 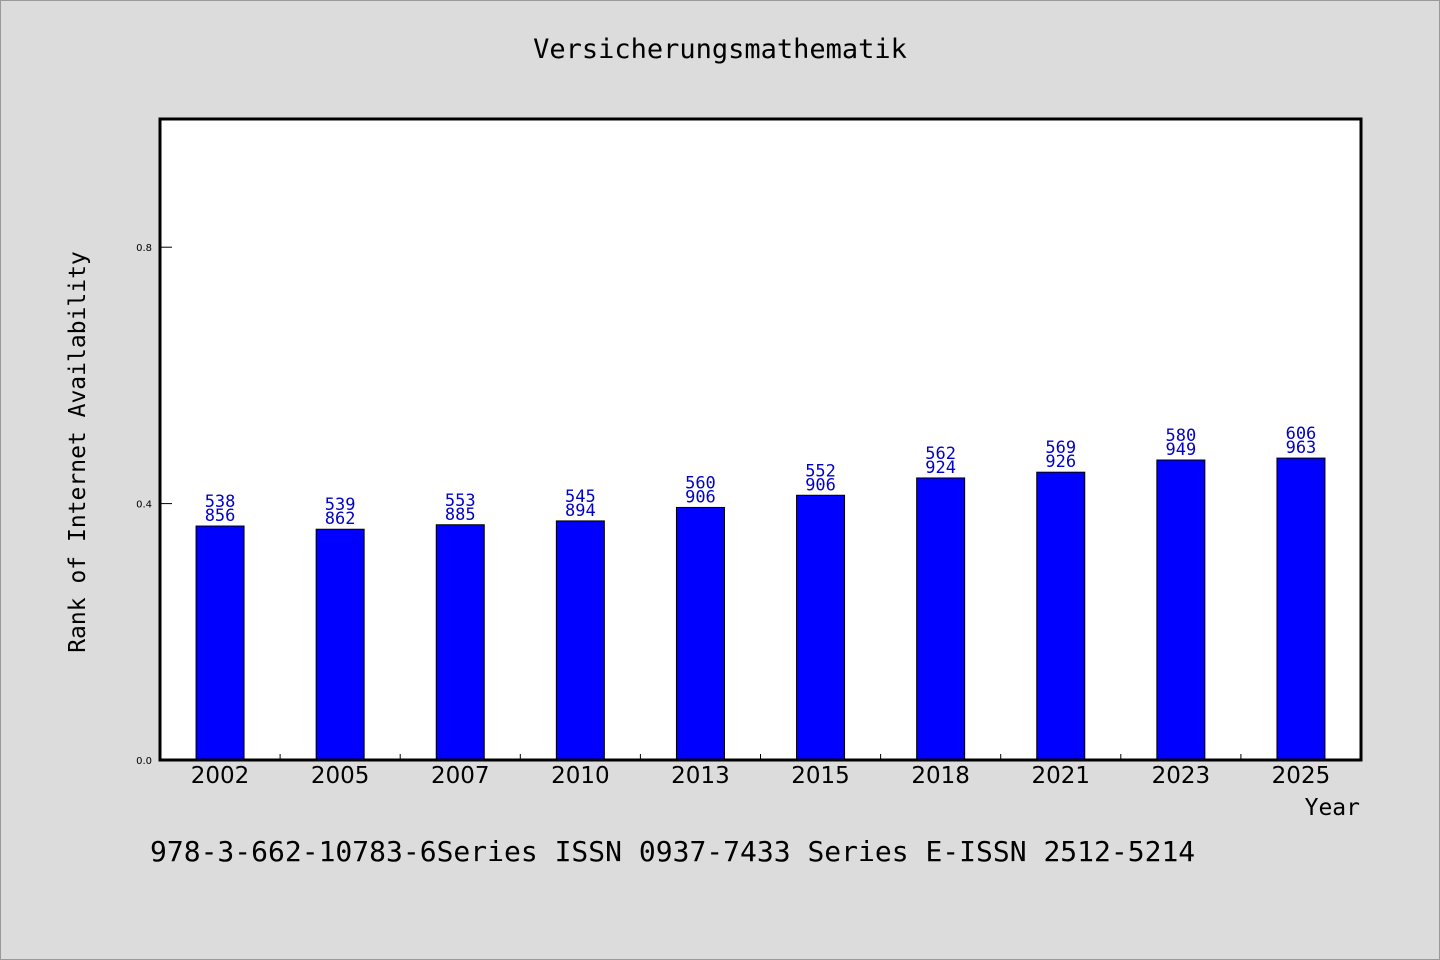 What do you see at coordinates (700, 776) in the screenshot?
I see `x-tick-label: 2013` at bounding box center [700, 776].